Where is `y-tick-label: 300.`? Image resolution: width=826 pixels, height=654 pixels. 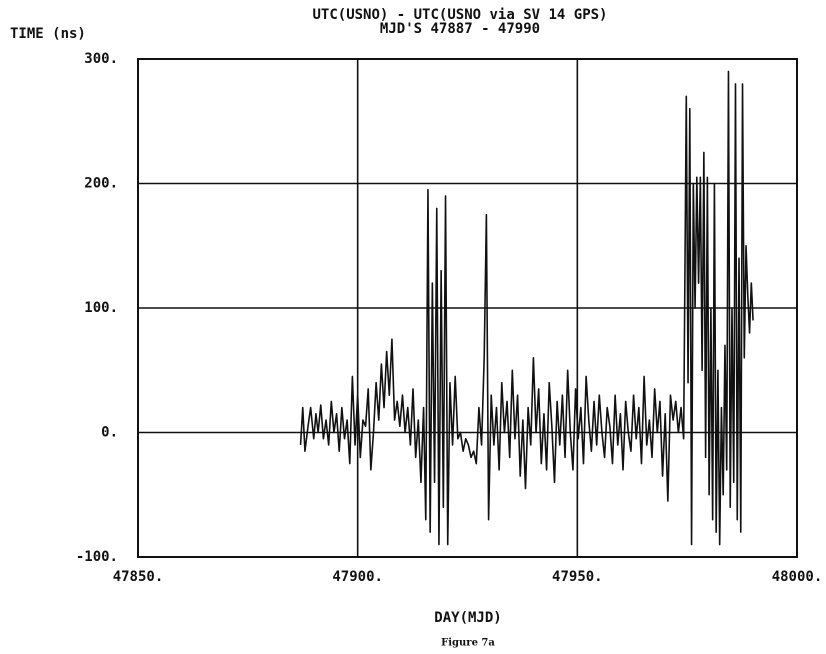 y-tick-label: 300. is located at coordinates (101, 59).